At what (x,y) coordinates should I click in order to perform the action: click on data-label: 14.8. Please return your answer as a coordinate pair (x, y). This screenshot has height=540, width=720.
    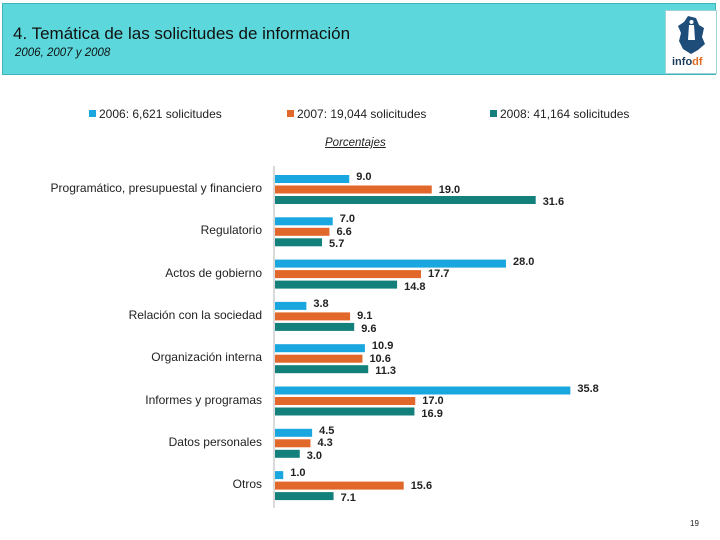
    Looking at the image, I should click on (415, 286).